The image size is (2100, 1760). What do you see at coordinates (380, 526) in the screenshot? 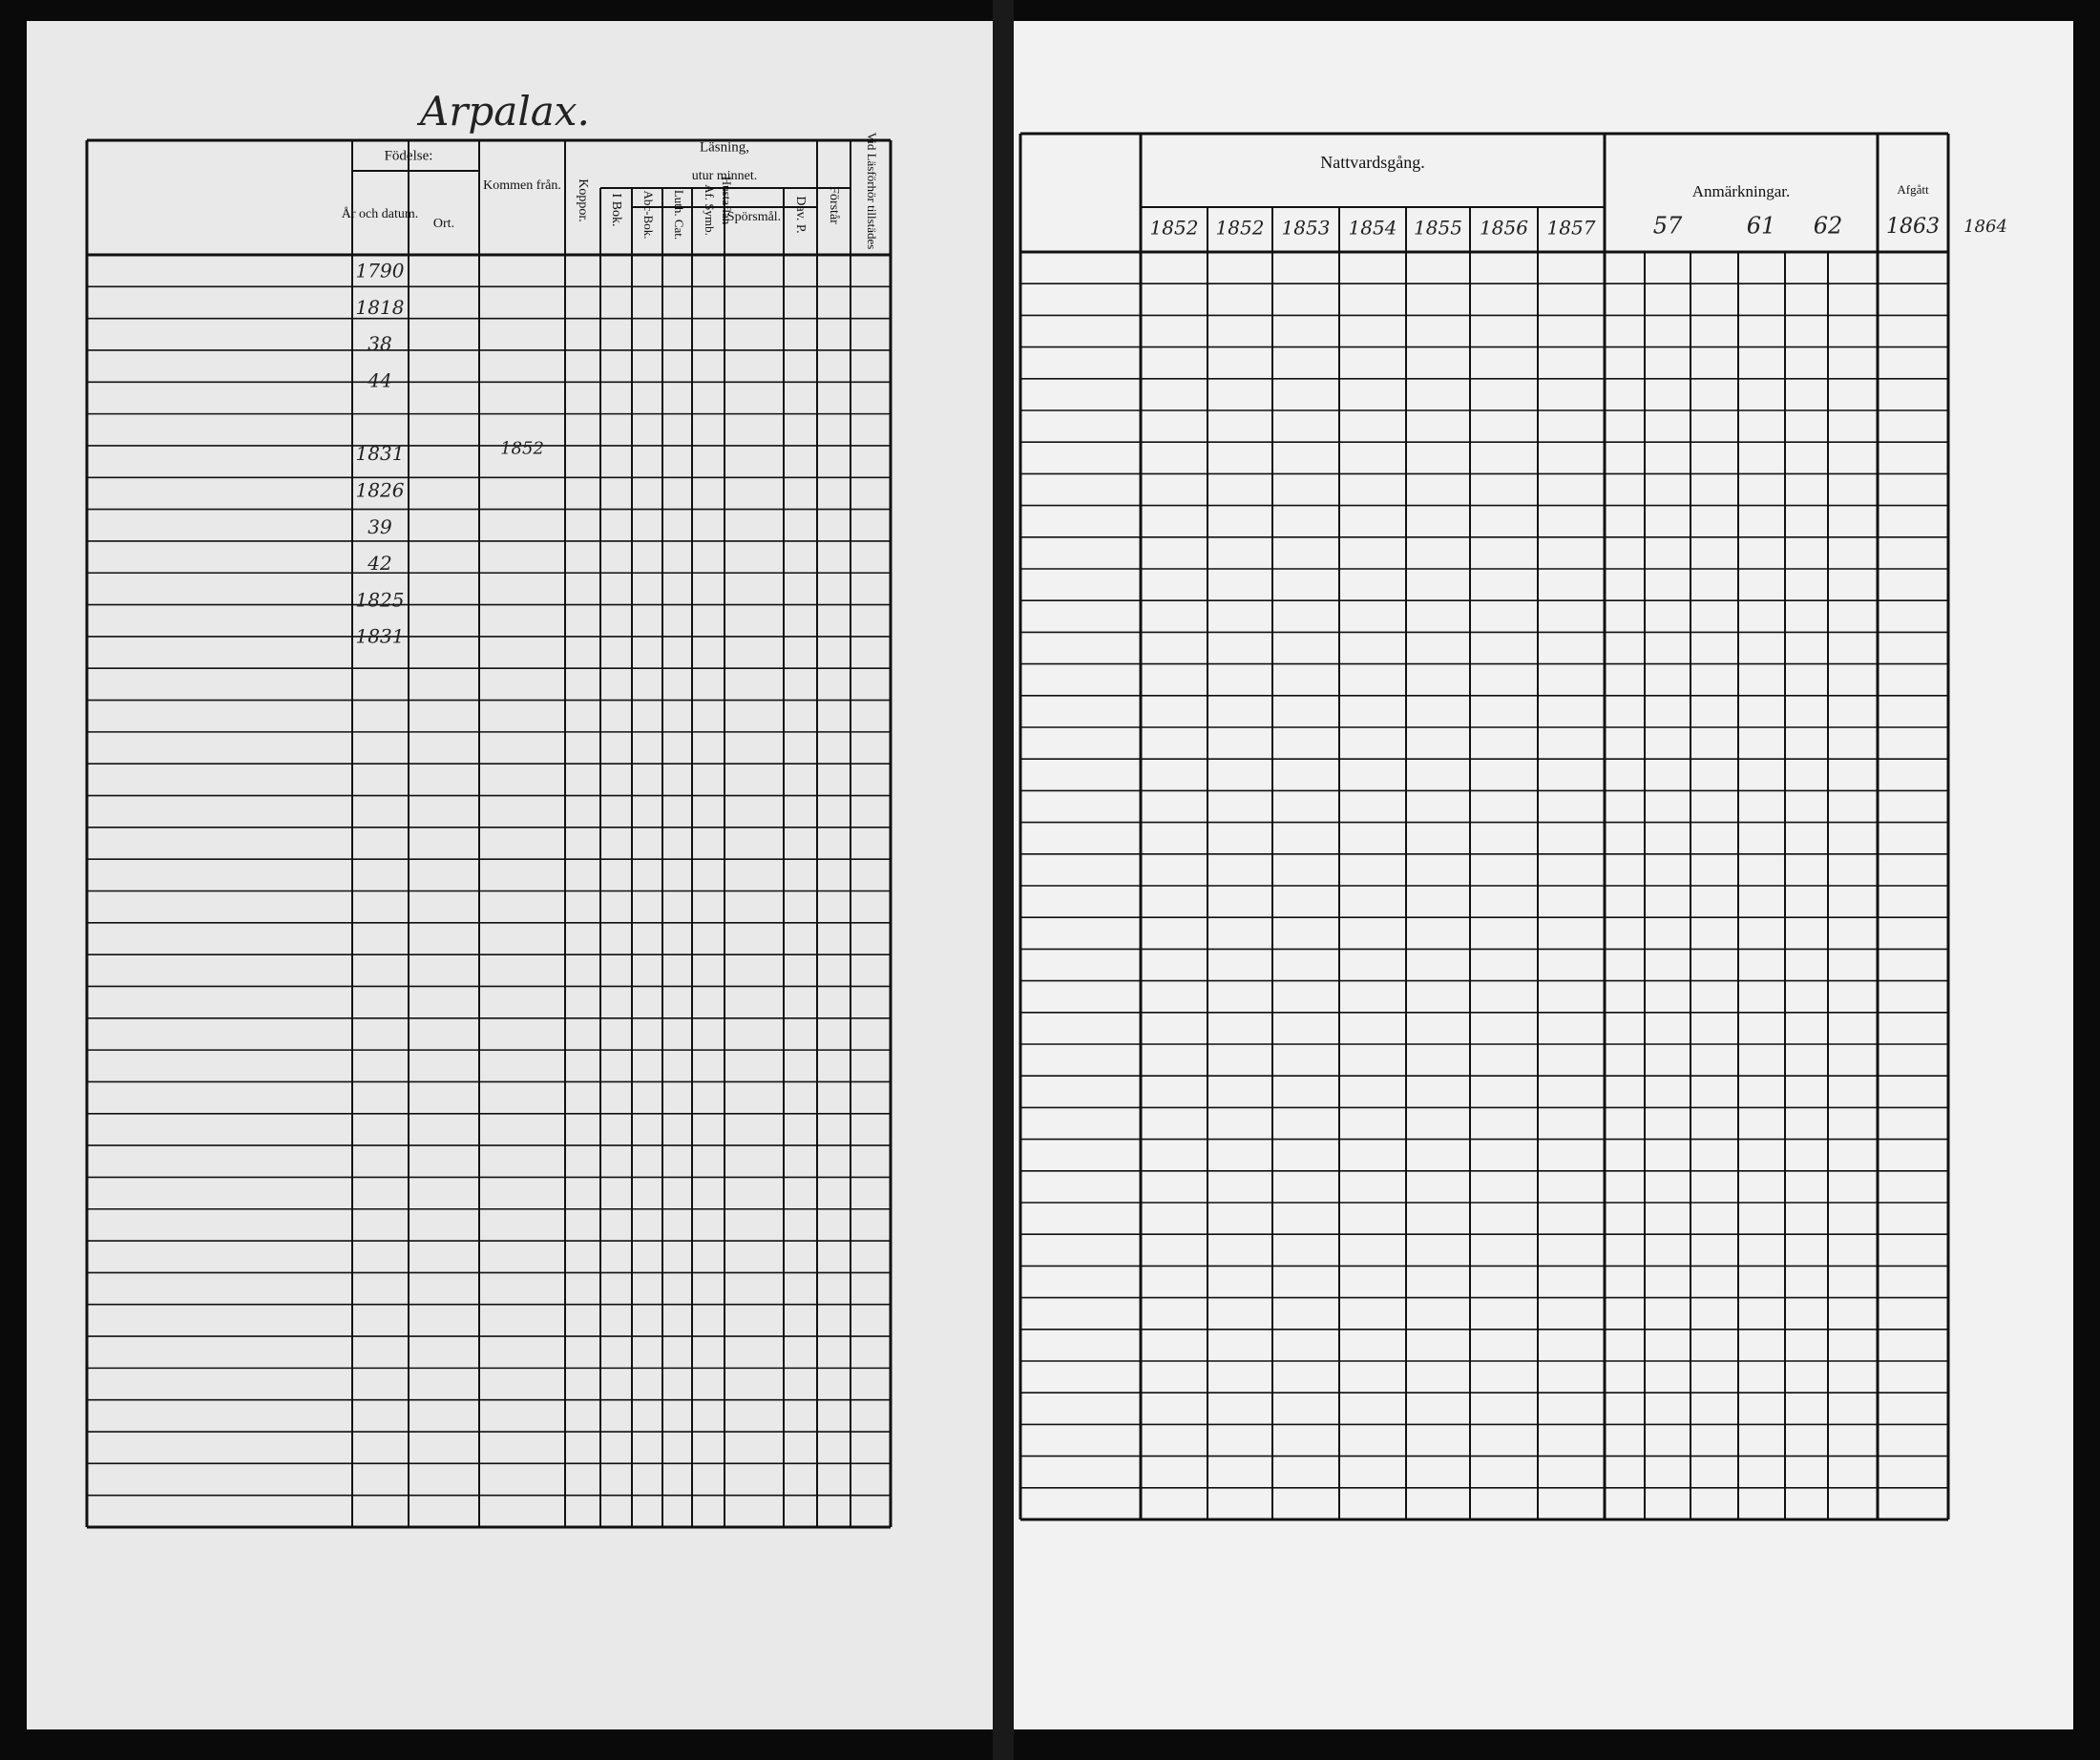
I see `birth-year: 39` at bounding box center [380, 526].